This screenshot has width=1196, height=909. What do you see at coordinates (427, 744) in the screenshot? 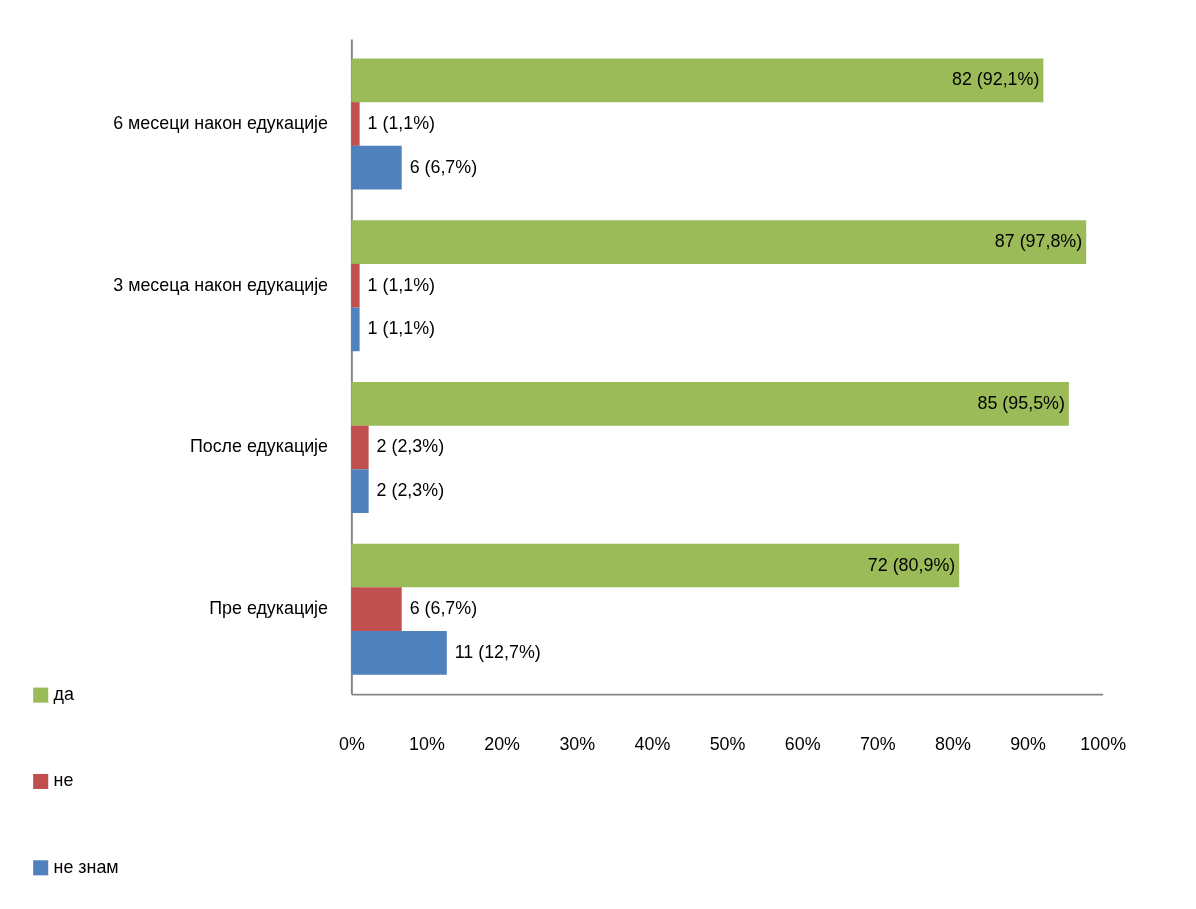
I see `x-tick-label: 10%` at bounding box center [427, 744].